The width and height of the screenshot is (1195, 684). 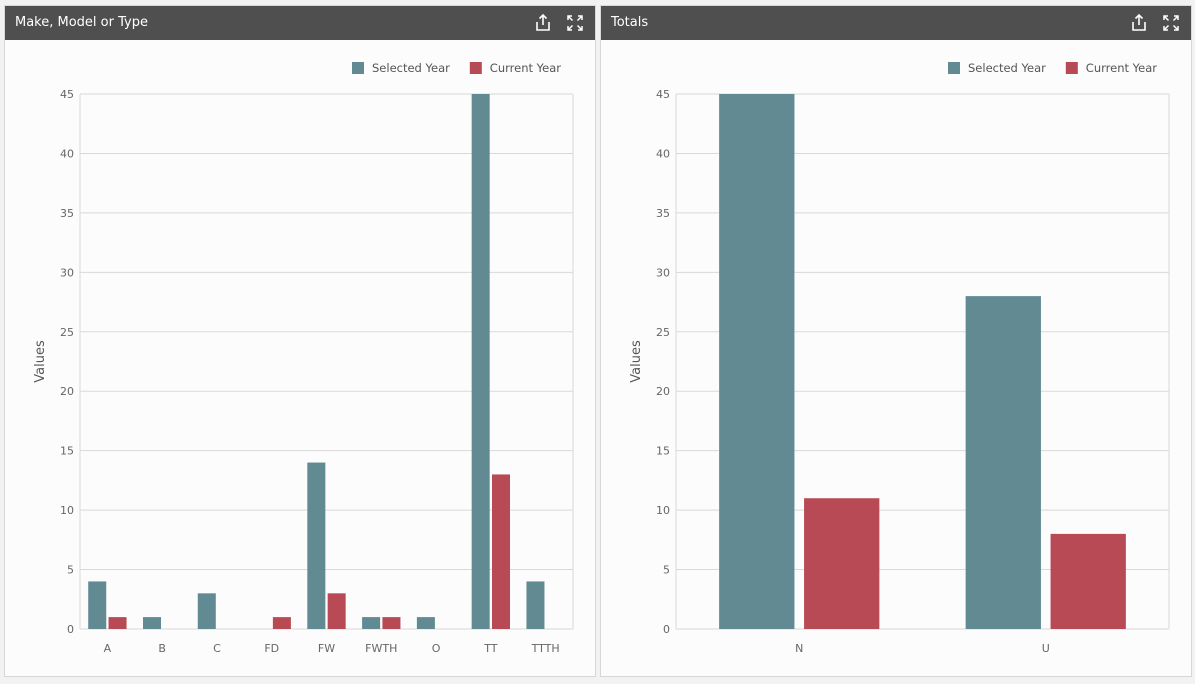 What do you see at coordinates (217, 648) in the screenshot?
I see `x-tick-label: C` at bounding box center [217, 648].